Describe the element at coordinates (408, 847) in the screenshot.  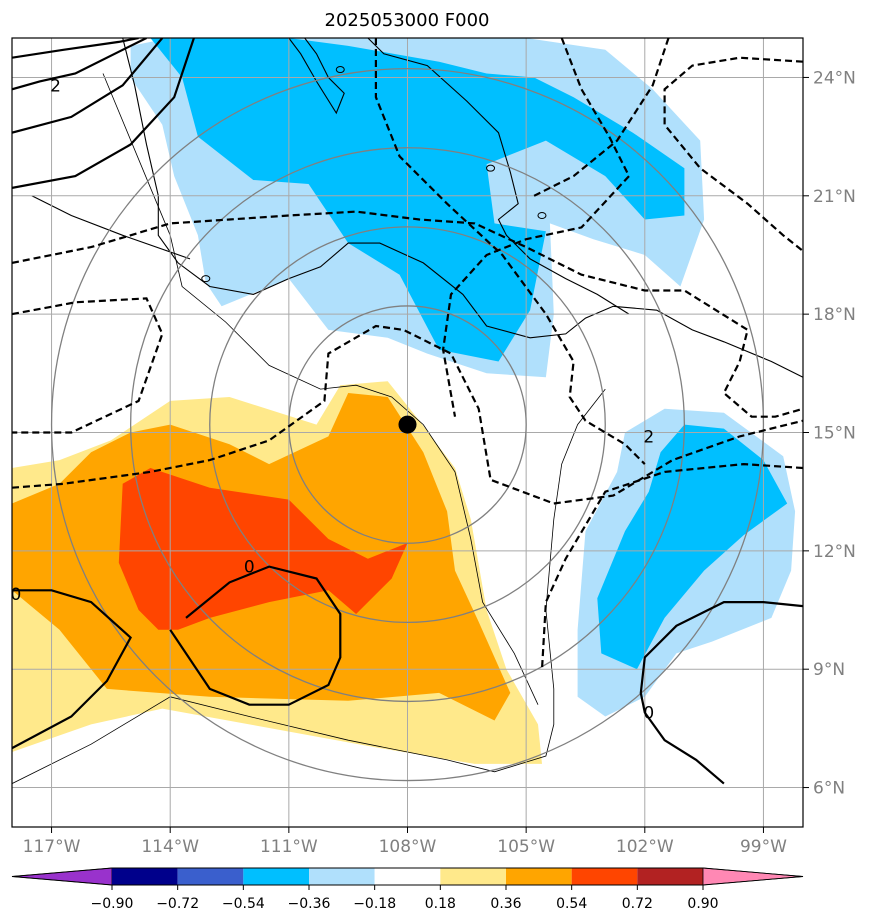
I see `x-tick-label: 108°W` at that location.